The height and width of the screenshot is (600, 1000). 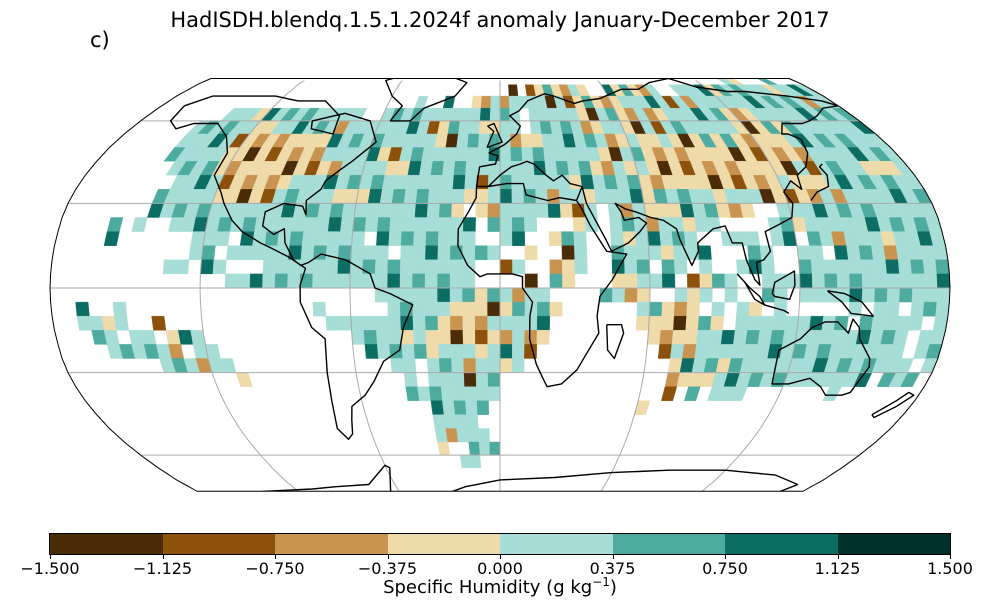 What do you see at coordinates (275, 568) in the screenshot?
I see `colorbar-tick-label: −0.750` at bounding box center [275, 568].